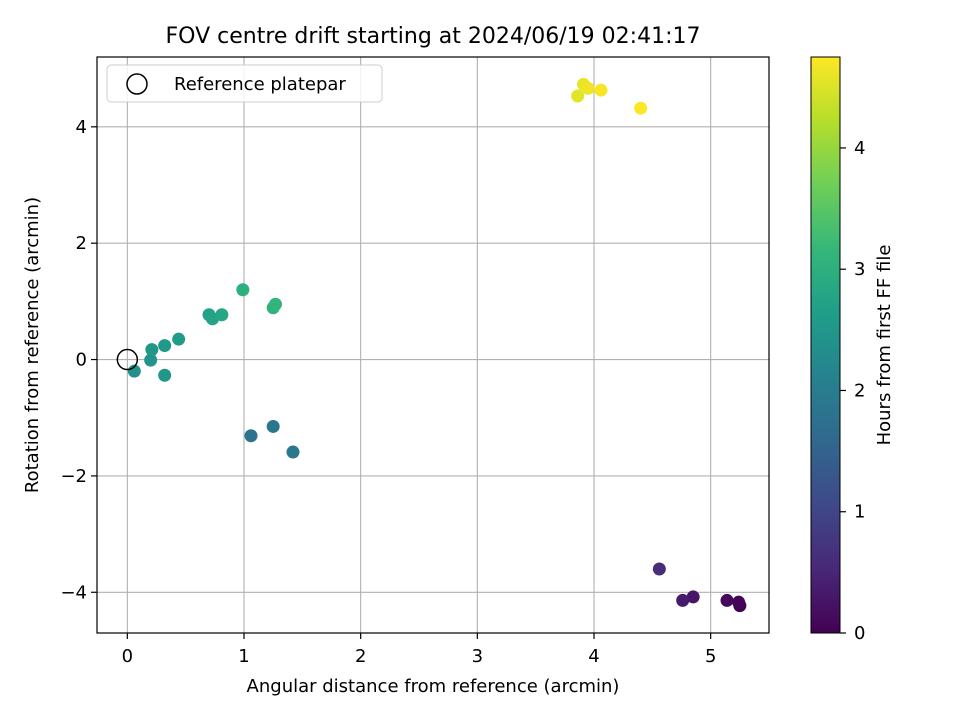  I want to click on y-tick-label: −4, so click(73, 592).